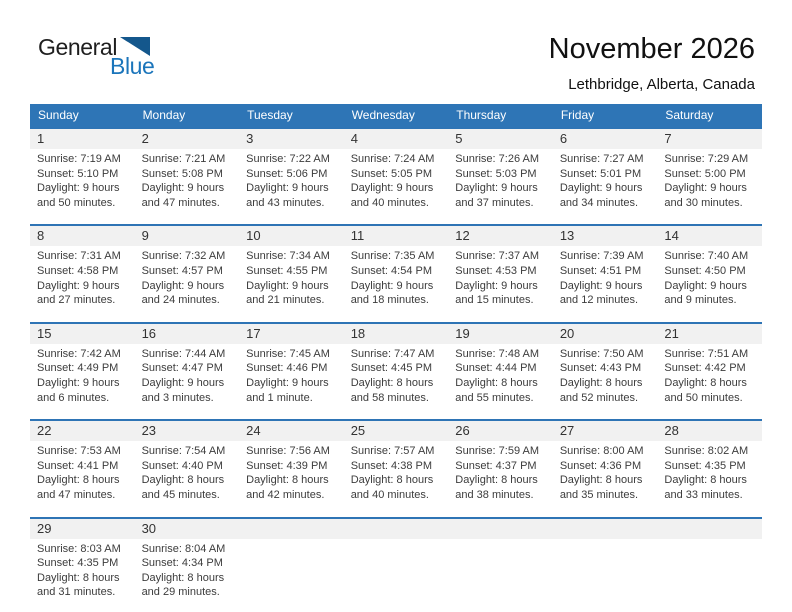 This screenshot has height=612, width=792. What do you see at coordinates (187, 236) in the screenshot?
I see `date-band: 9` at bounding box center [187, 236].